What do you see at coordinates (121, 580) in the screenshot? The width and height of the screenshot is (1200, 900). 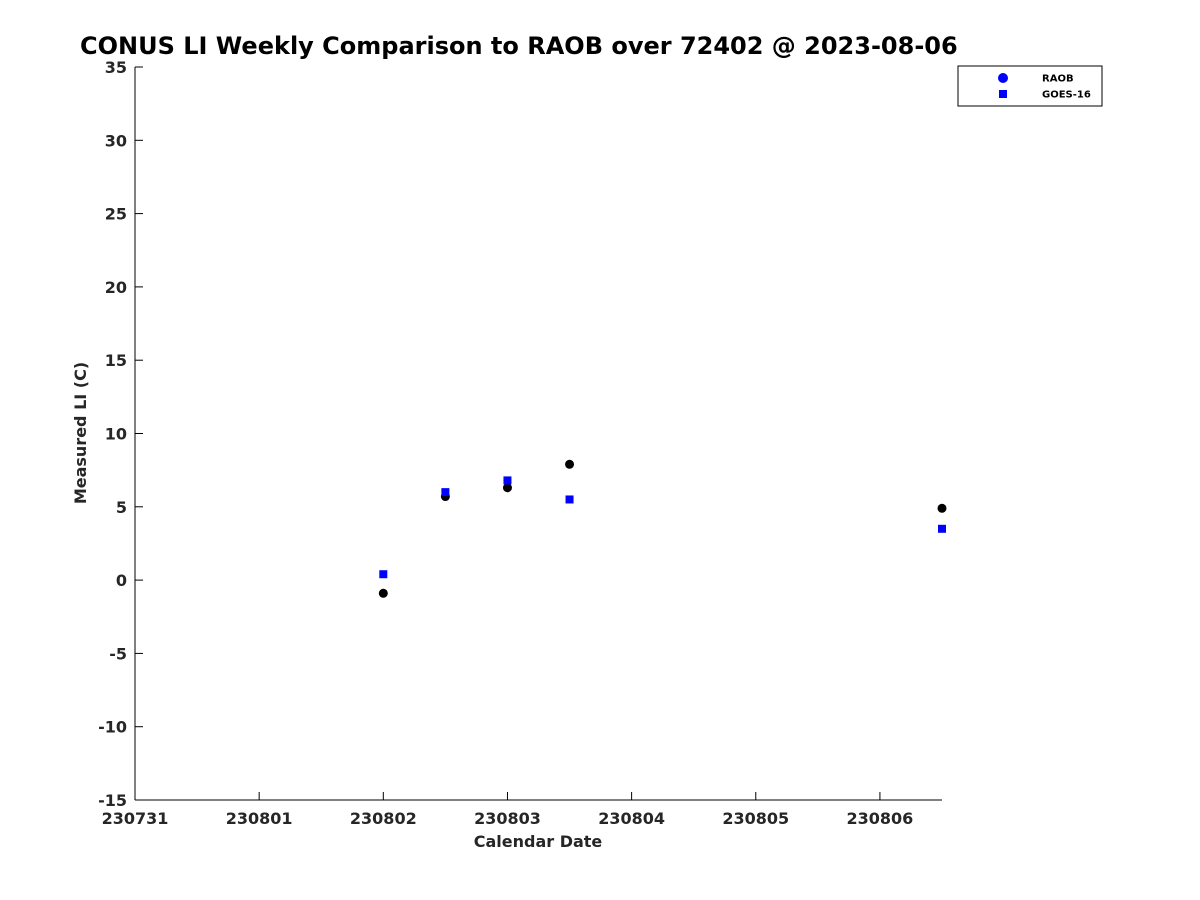 I see `y-tick-label: 0` at bounding box center [121, 580].